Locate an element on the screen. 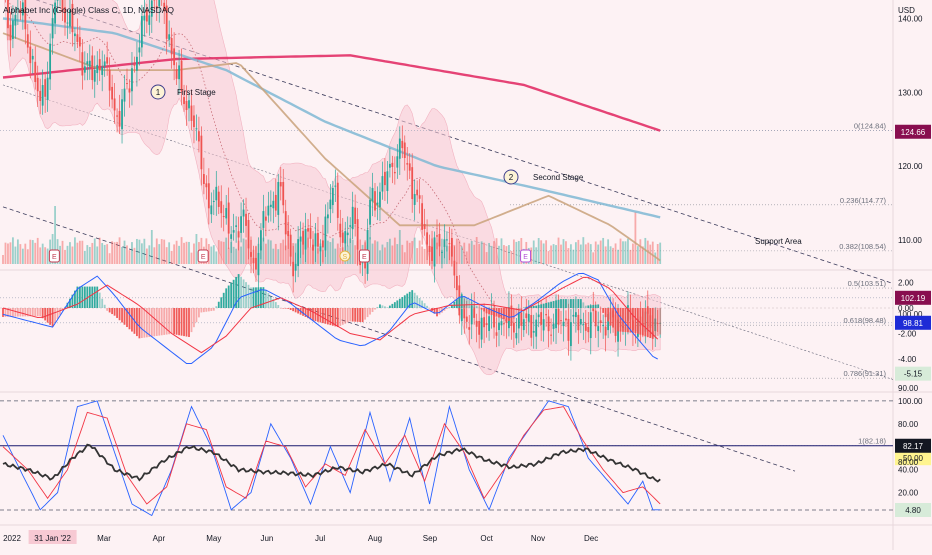 This screenshot has height=555, width=932. time-tick-label: 31 Jan '22 is located at coordinates (52, 538).